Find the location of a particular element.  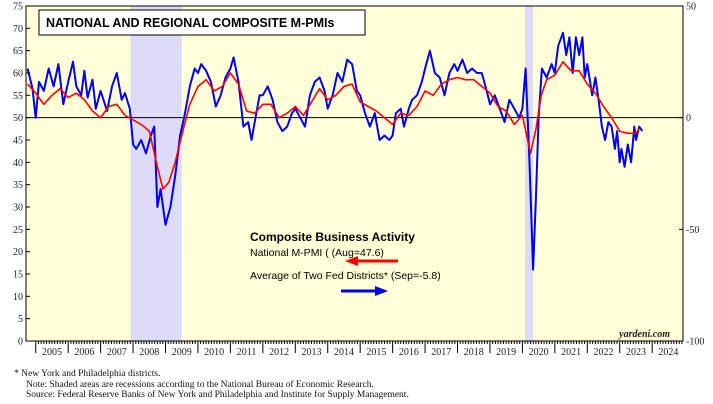

x-tick-label: 2023 is located at coordinates (636, 352).